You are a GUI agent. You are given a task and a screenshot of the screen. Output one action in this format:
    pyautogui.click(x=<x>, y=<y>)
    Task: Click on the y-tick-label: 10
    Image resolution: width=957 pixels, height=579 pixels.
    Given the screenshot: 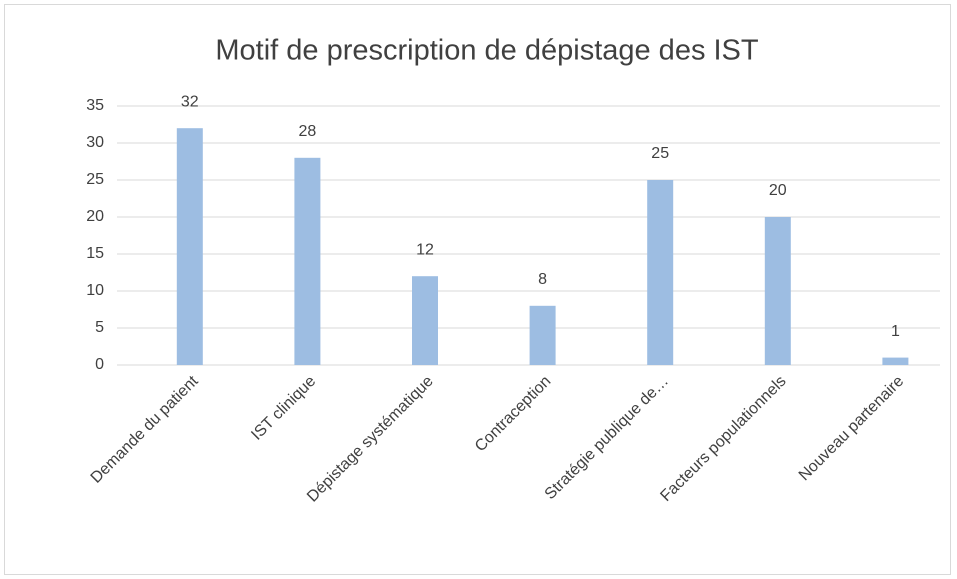 What is the action you would take?
    pyautogui.click(x=95, y=290)
    